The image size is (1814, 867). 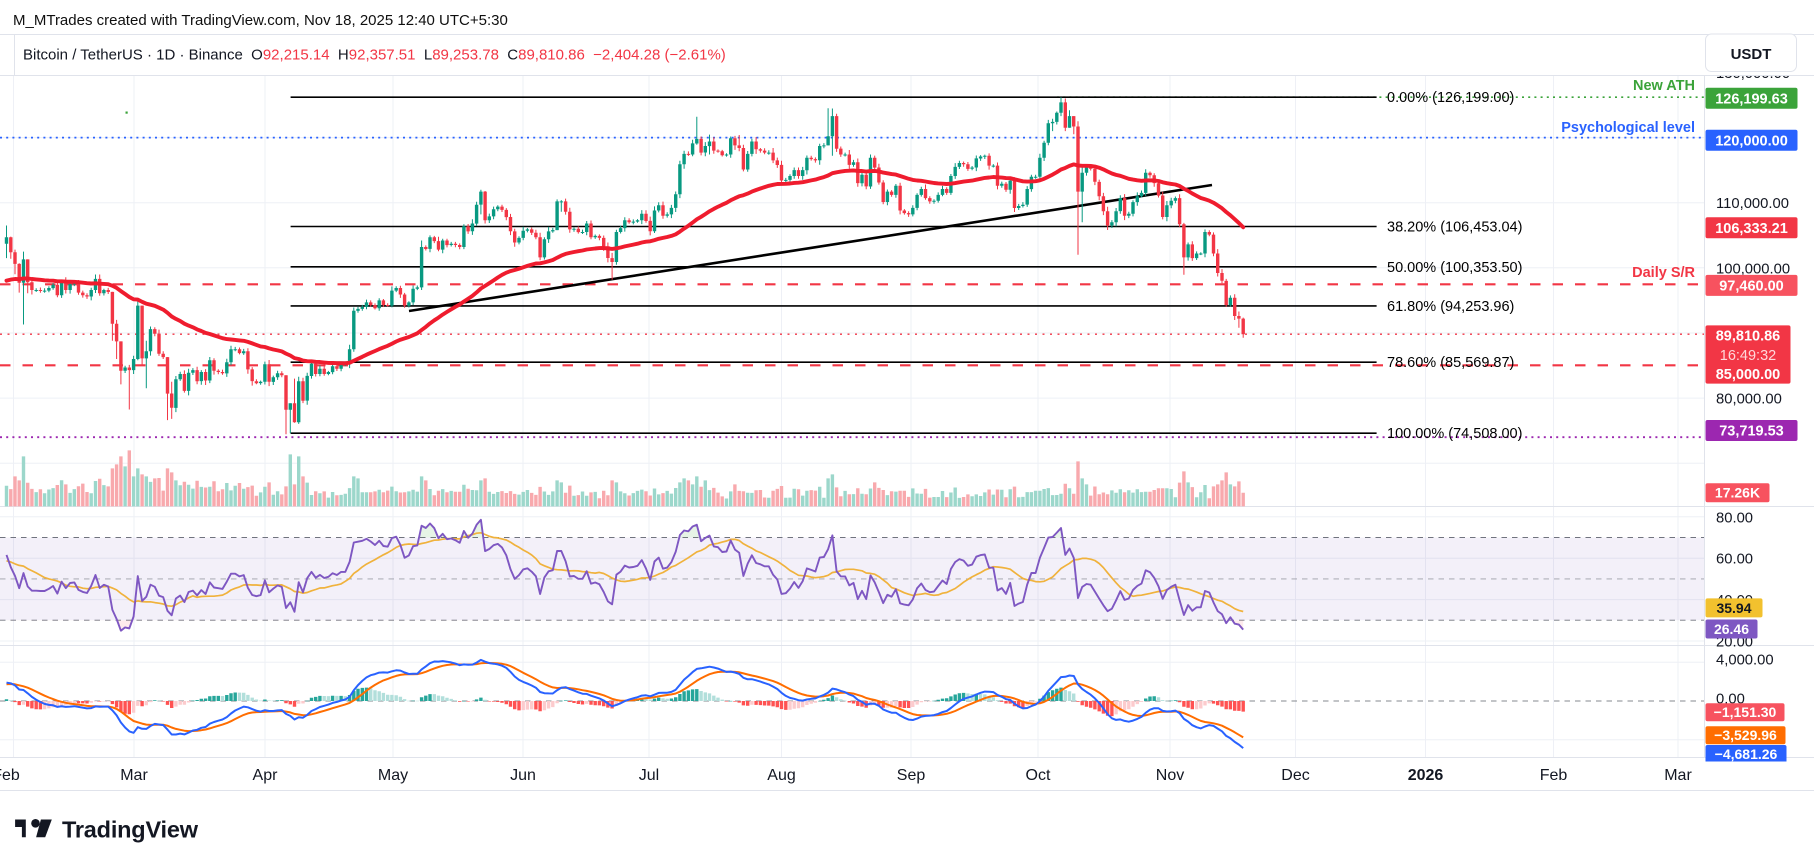 I want to click on svg-text: Jun, so click(x=523, y=775).